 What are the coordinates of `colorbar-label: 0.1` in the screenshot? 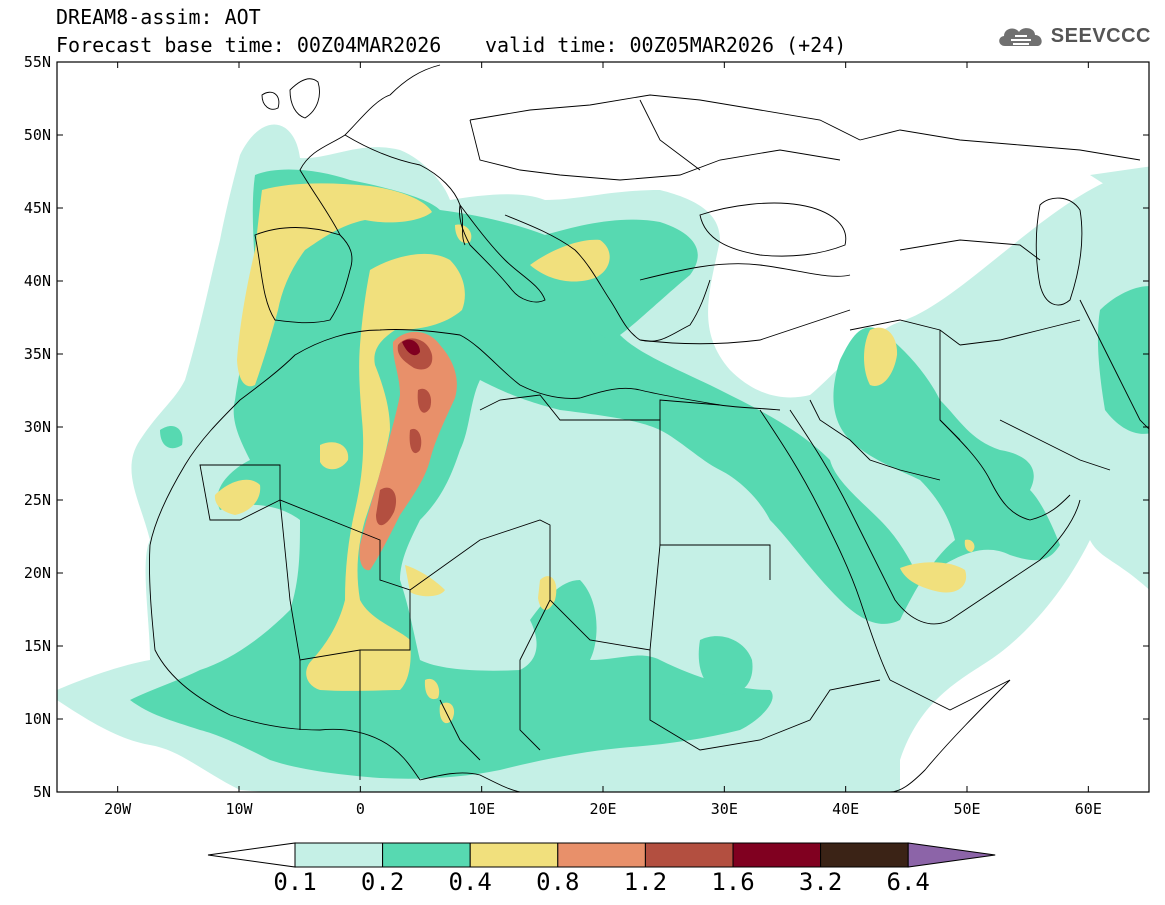 It's located at (295, 882).